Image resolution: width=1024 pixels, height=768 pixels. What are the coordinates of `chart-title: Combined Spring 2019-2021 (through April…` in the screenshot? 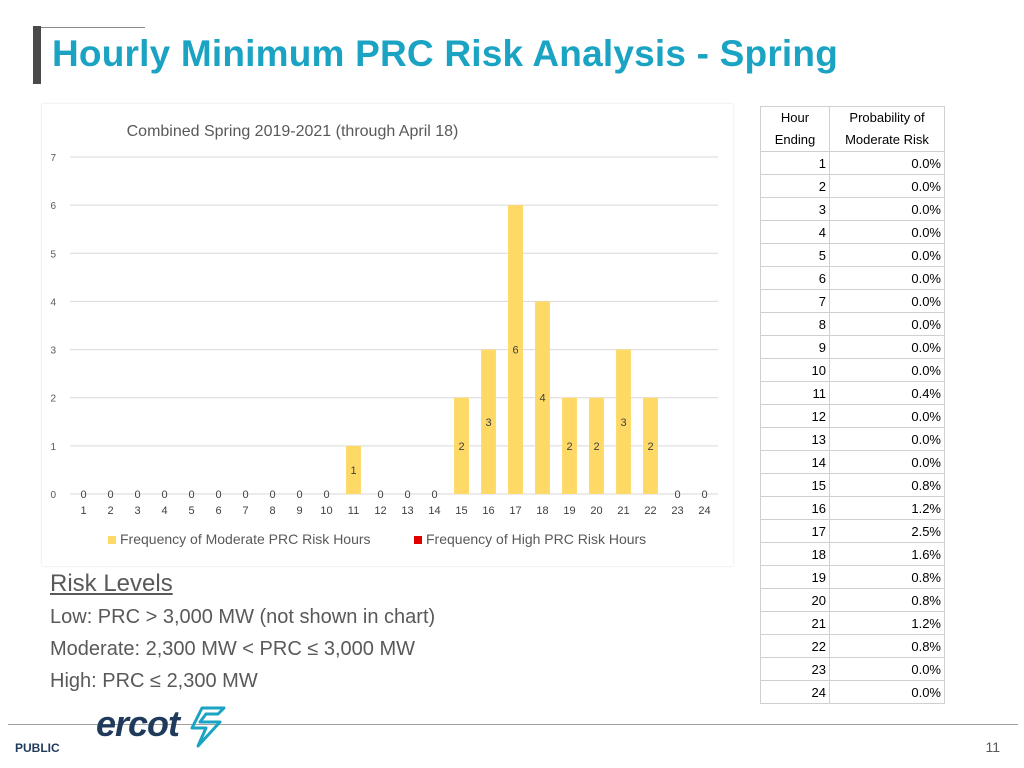 It's located at (293, 131).